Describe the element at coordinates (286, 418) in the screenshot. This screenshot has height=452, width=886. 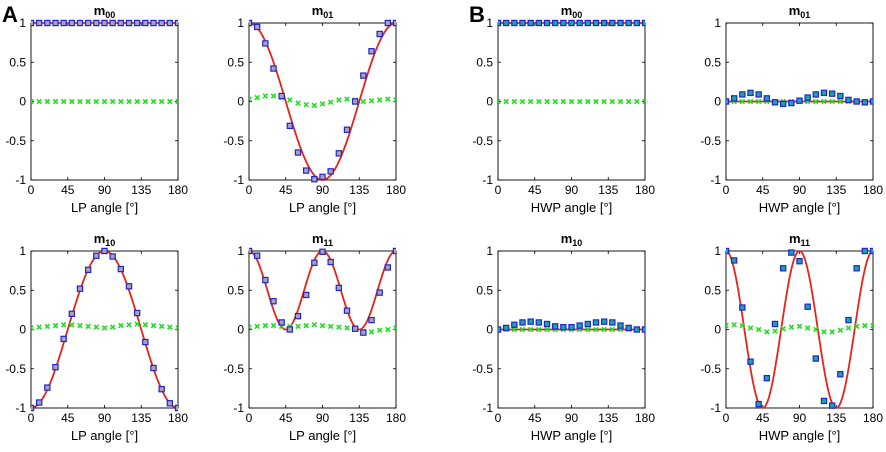
I see `x-tick-label: 45` at that location.